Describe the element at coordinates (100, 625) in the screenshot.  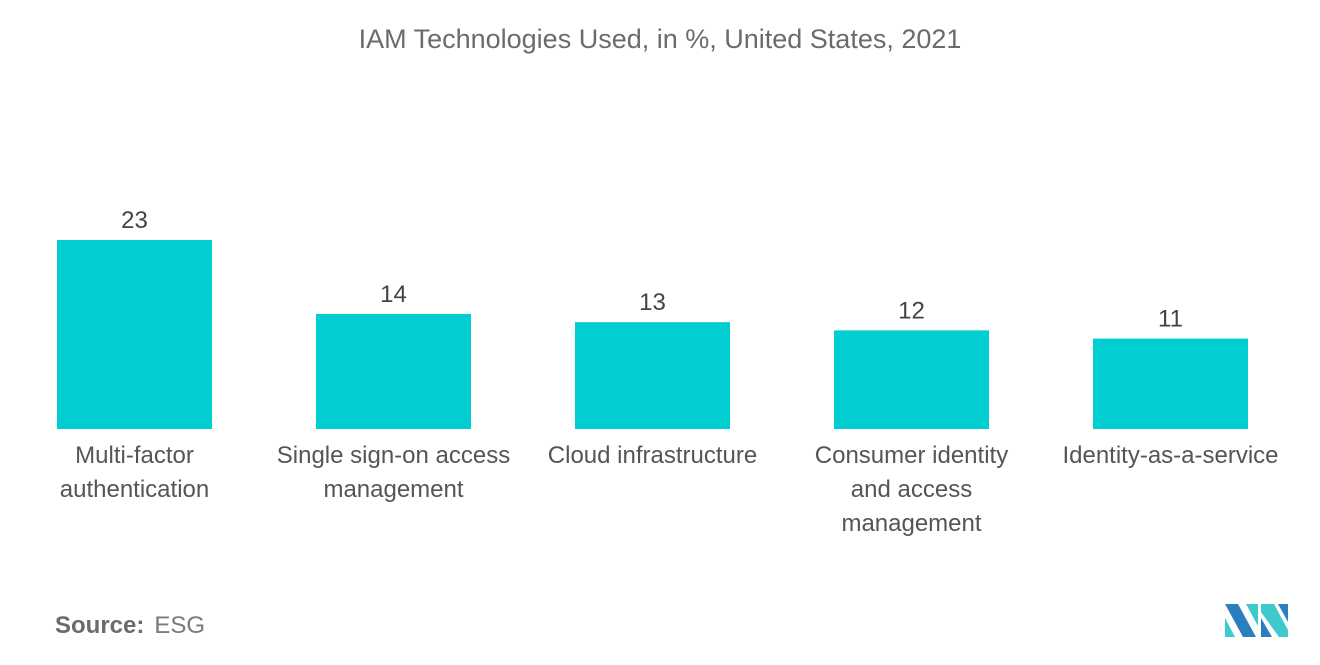
I see `source-label: Source:` at that location.